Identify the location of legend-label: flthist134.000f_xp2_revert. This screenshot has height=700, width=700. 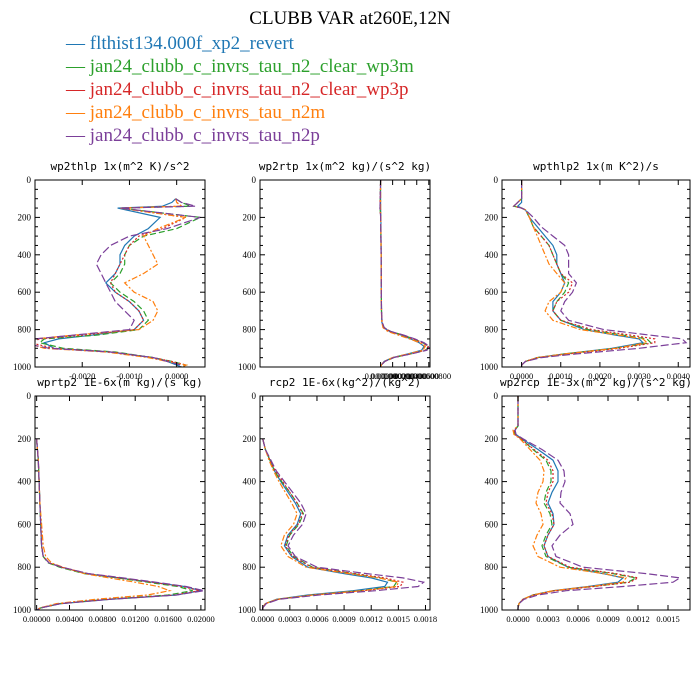
(191, 43).